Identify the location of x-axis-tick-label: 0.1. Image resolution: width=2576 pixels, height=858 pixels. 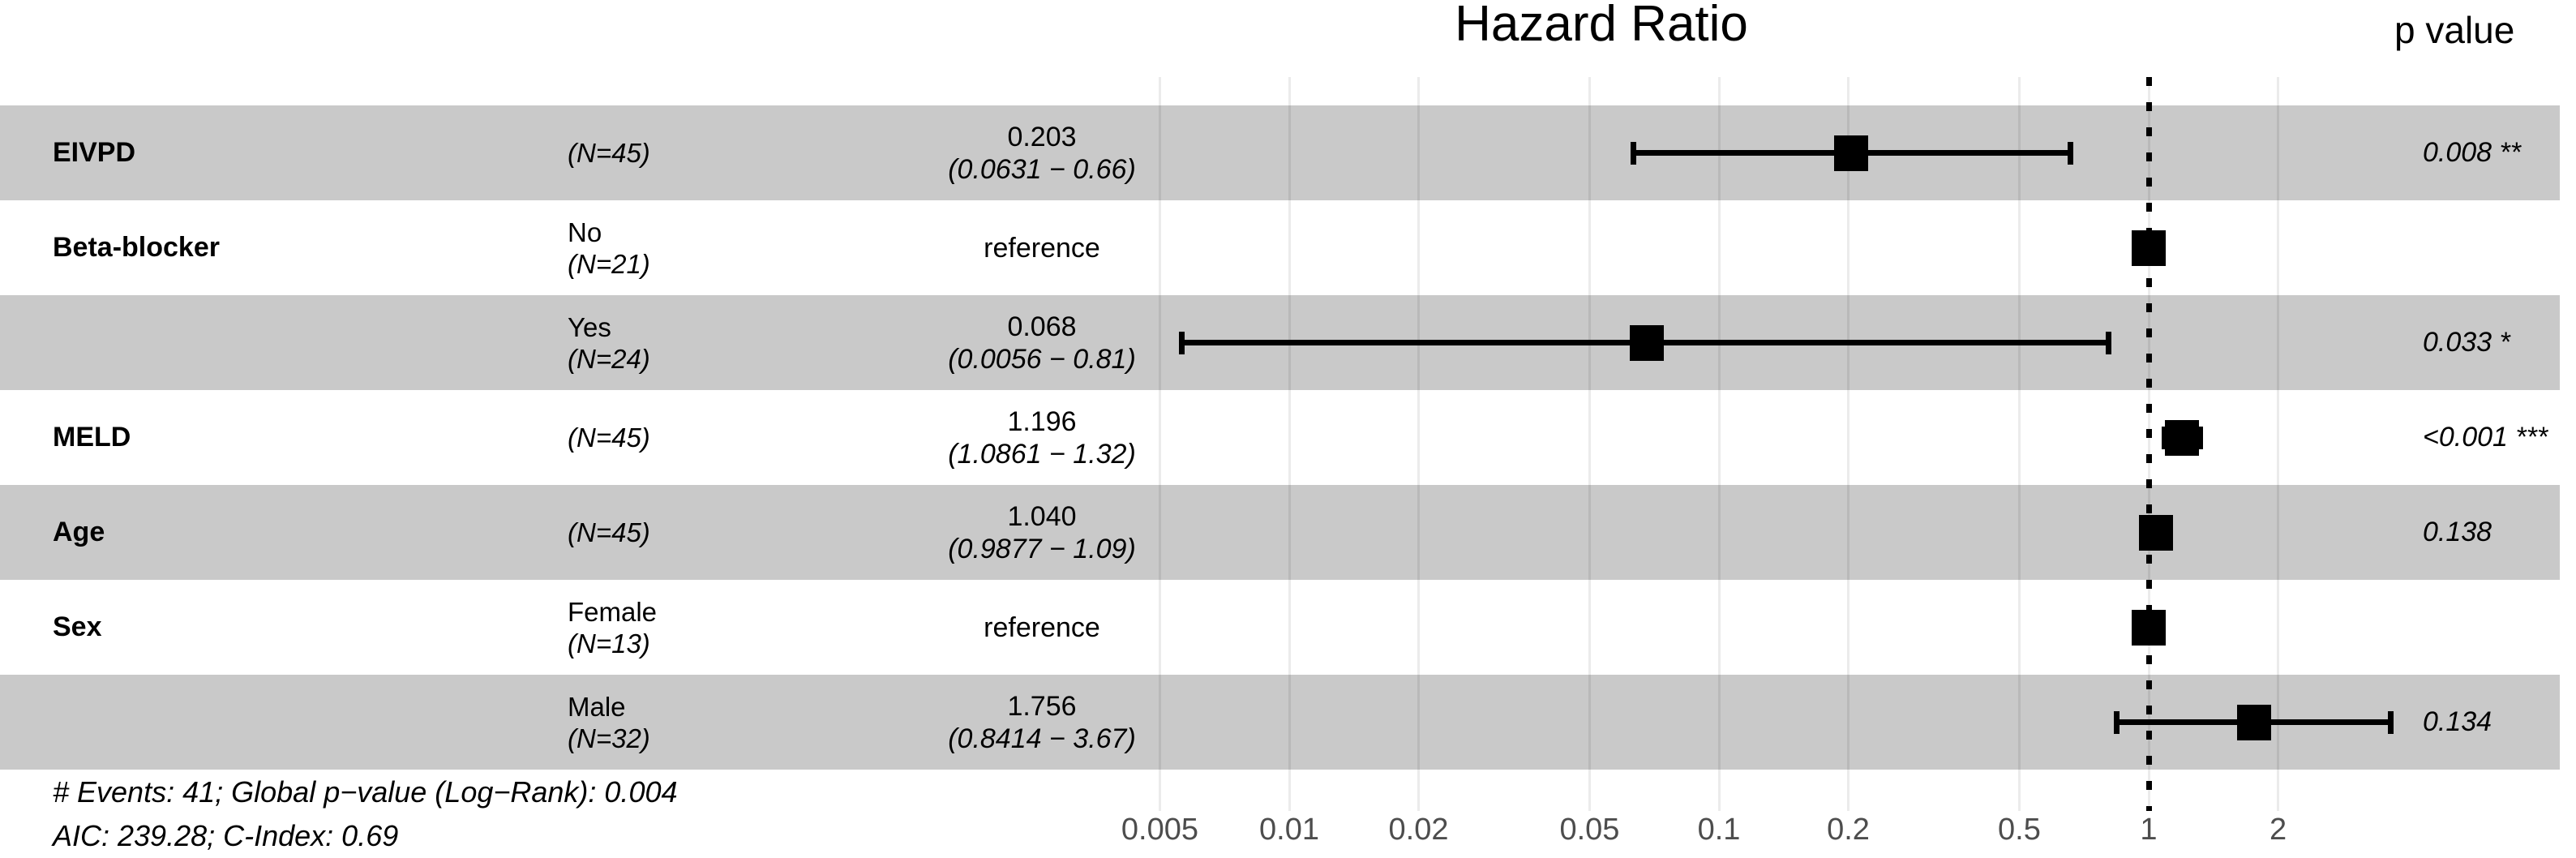
(1719, 830).